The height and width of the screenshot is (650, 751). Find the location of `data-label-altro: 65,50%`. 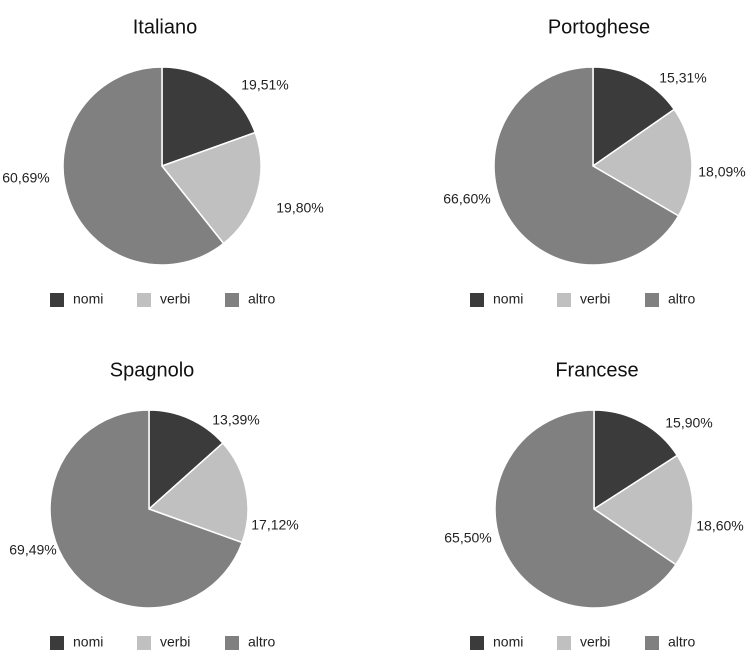

data-label-altro: 65,50% is located at coordinates (467, 538).